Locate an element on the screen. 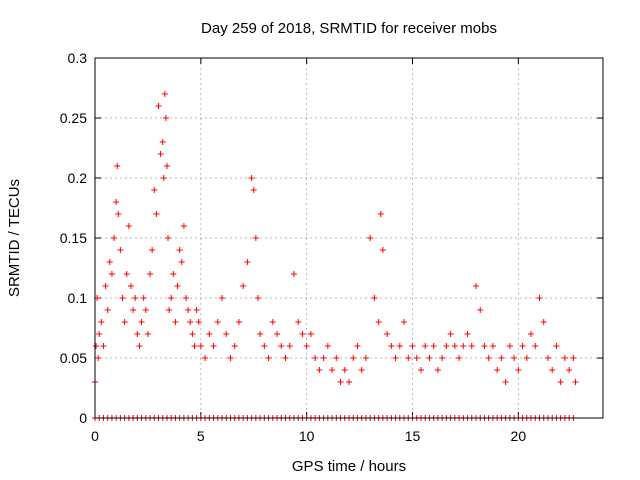  x-tick-label: 0 is located at coordinates (95, 436).